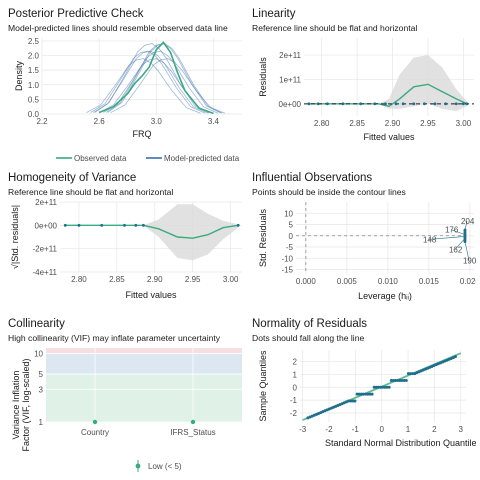 The width and height of the screenshot is (480, 480). Describe the element at coordinates (46, 225) in the screenshot. I see `hov-ytick-label: 0e+00` at that location.